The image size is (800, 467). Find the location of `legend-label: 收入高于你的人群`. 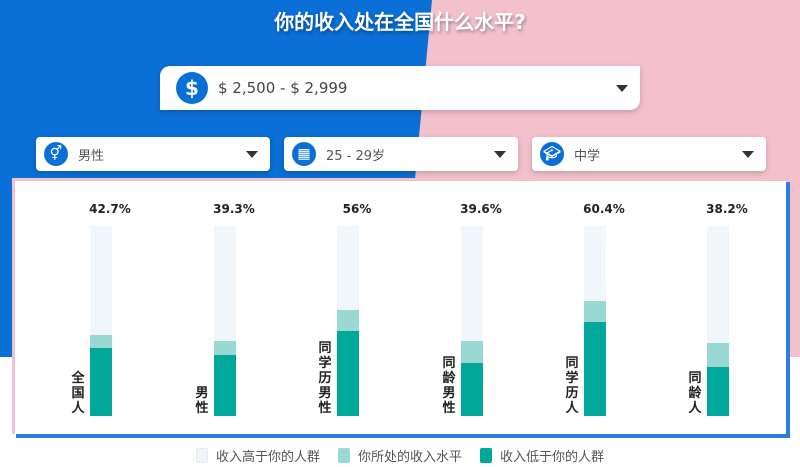

legend-label: 收入高于你的人群 is located at coordinates (267, 457).